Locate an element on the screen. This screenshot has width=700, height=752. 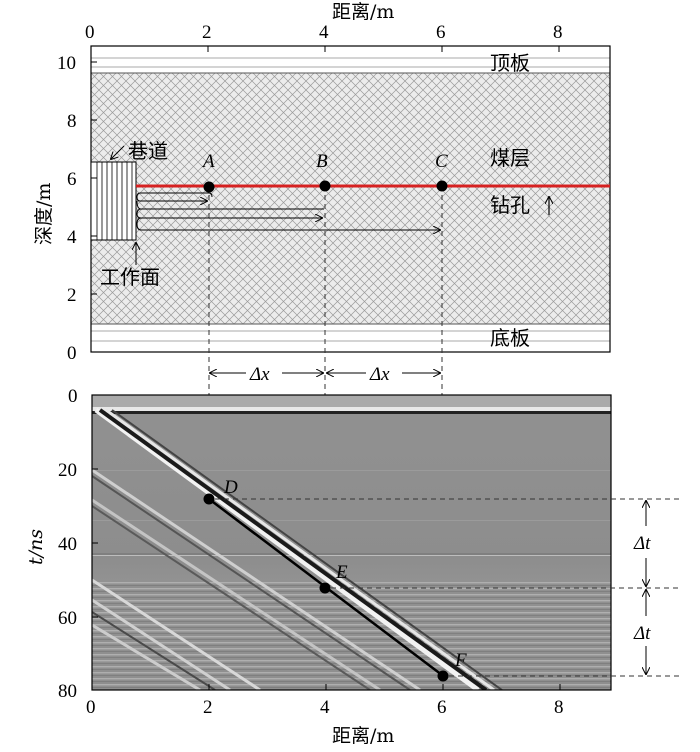
point-a: A is located at coordinates (208, 172).